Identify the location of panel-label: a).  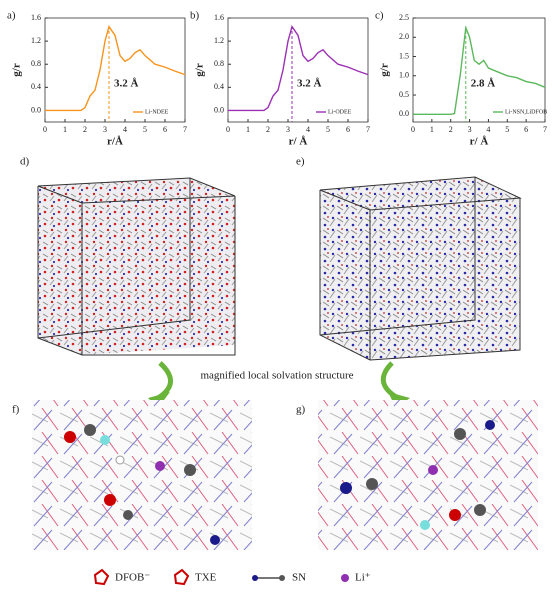
(11, 16).